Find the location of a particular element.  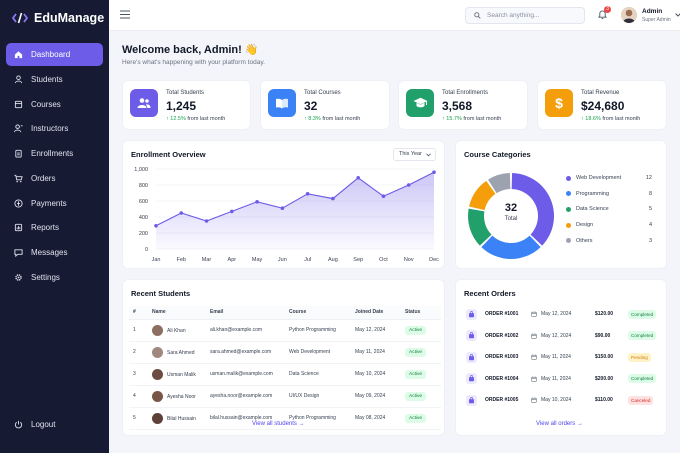

order-row: ORDER #1002 May 12, 2024 $90.00 Completed is located at coordinates (562, 336).